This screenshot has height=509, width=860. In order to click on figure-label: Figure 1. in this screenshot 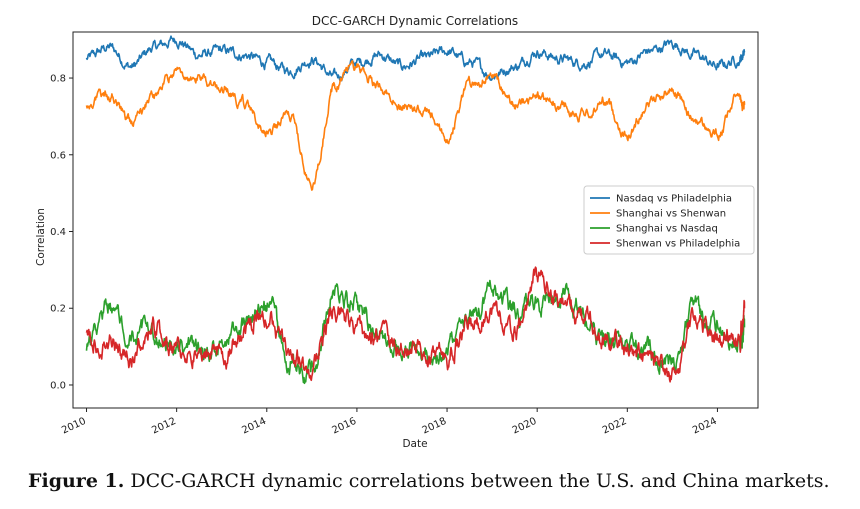, I will do `click(76, 481)`.